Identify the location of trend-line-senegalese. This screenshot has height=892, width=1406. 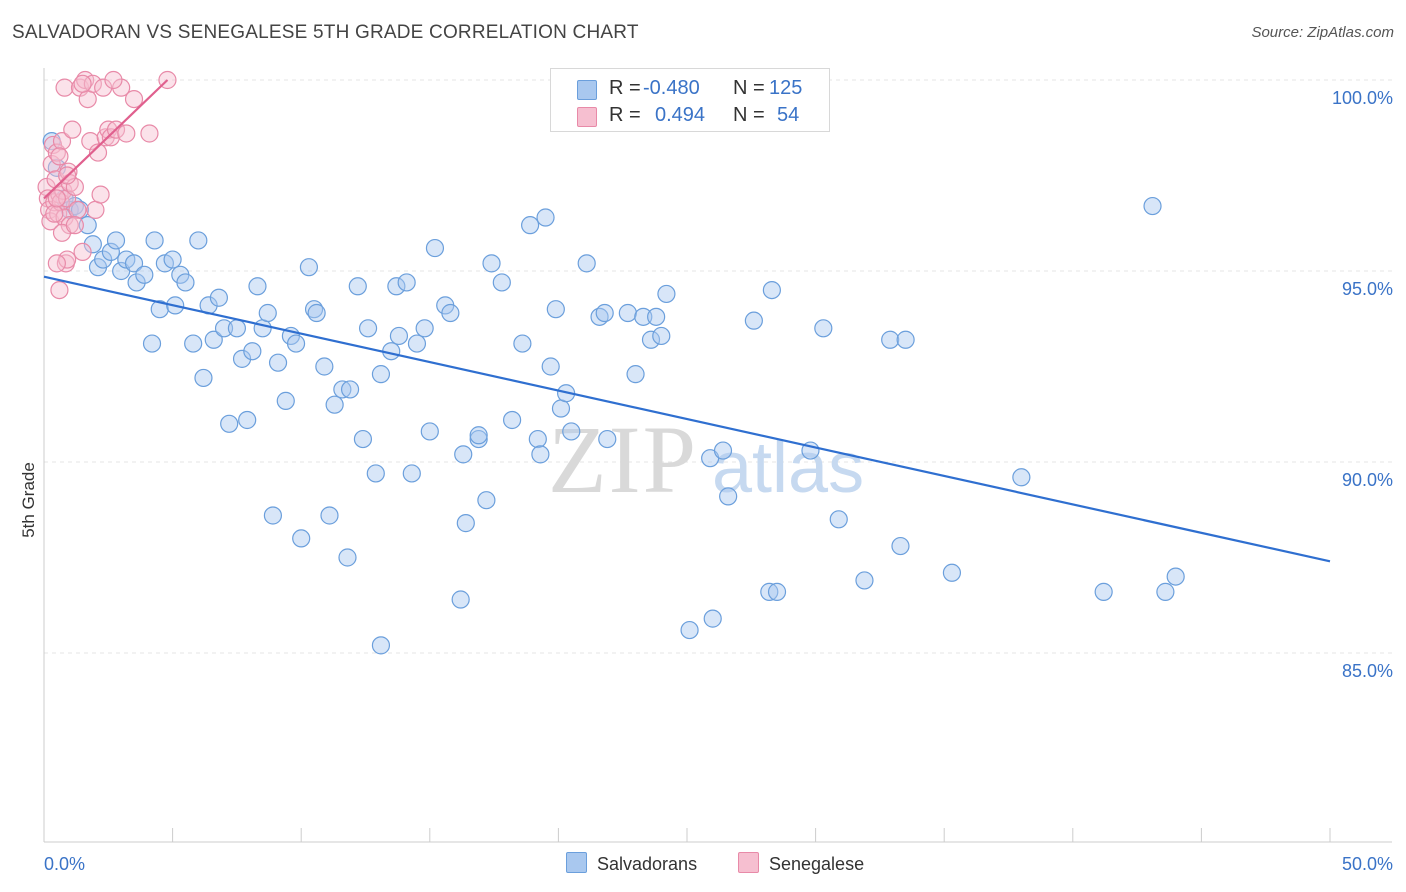
(106, 139).